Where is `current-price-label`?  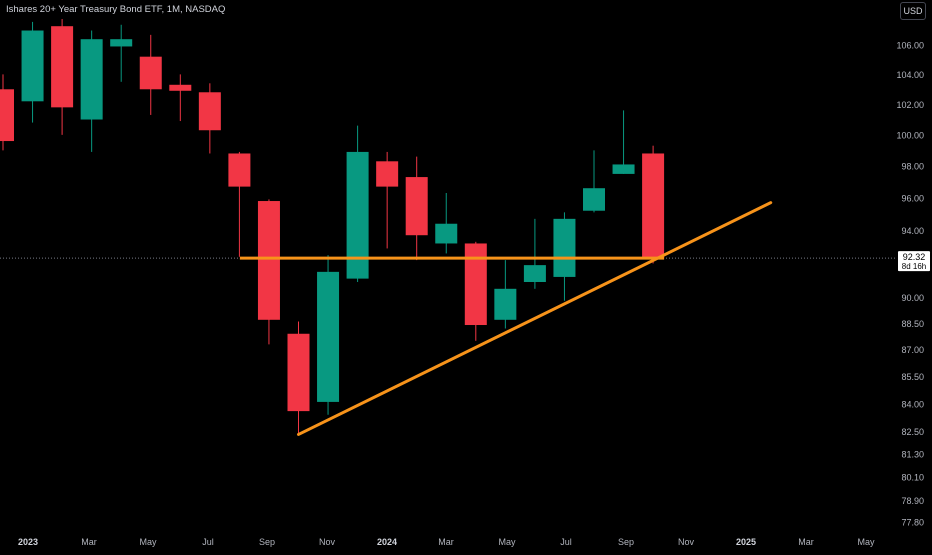
current-price-label is located at coordinates (914, 261).